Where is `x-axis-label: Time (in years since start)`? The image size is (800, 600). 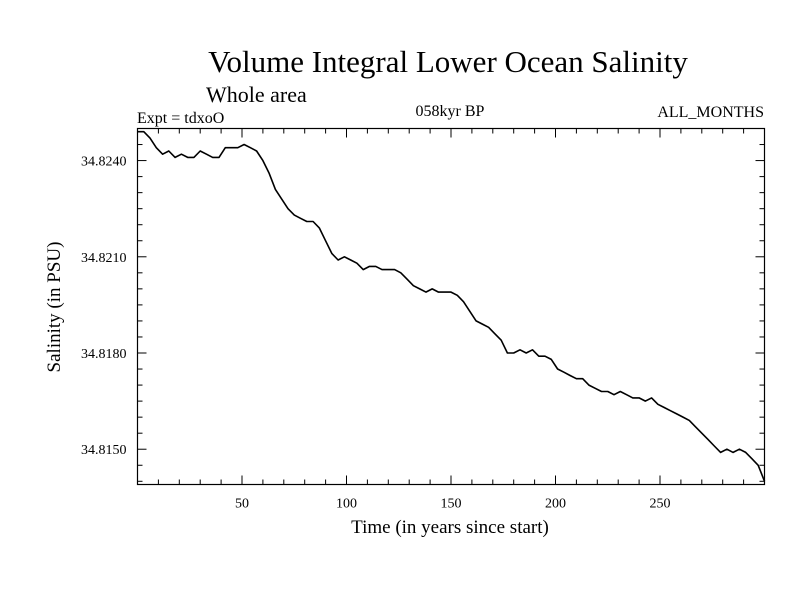
x-axis-label: Time (in years since start) is located at coordinates (450, 527).